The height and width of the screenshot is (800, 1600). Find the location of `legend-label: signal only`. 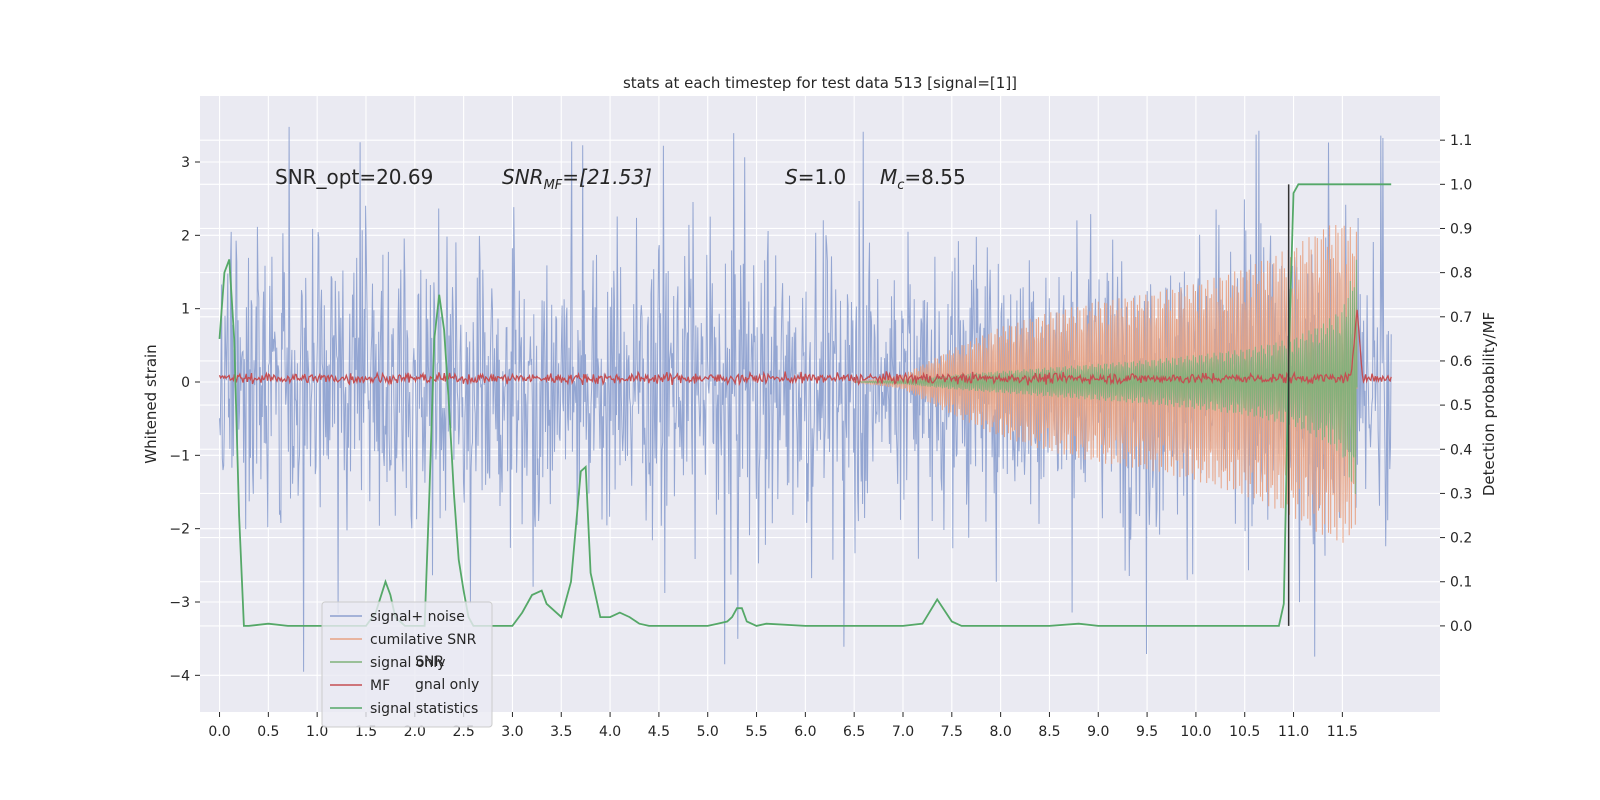

legend-label: signal only is located at coordinates (407, 663).